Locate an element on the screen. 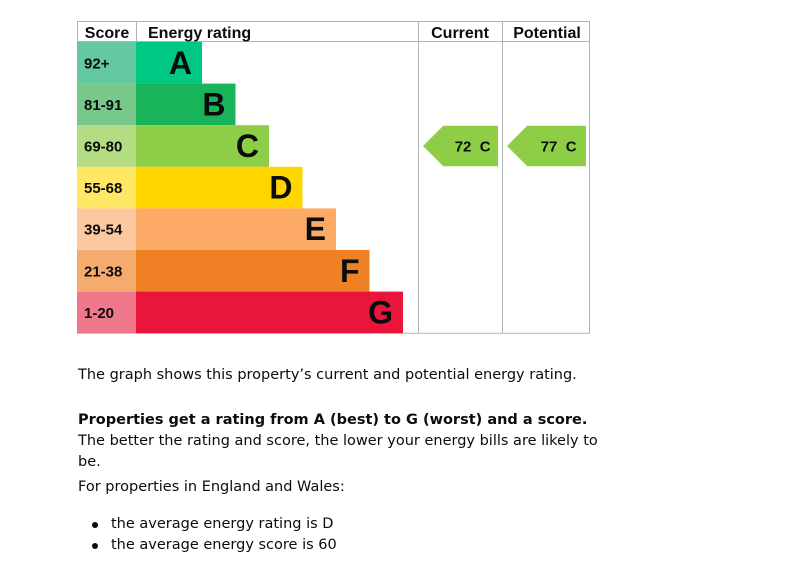 This screenshot has height=578, width=791. potential-rating-arrow is located at coordinates (546, 146).